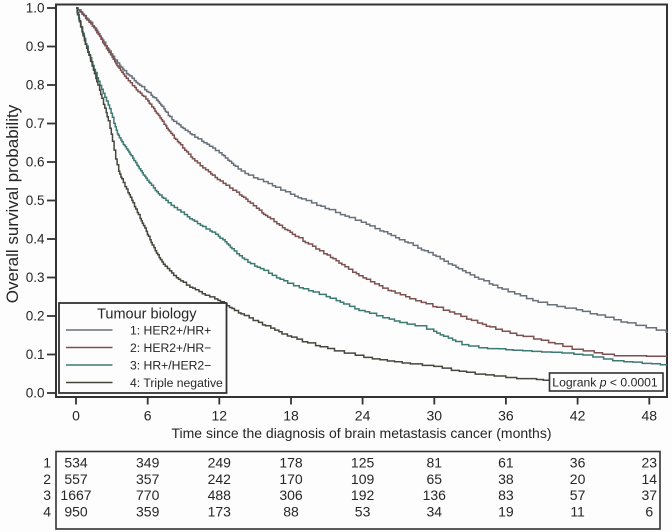 The image size is (672, 532). Describe the element at coordinates (35, 393) in the screenshot. I see `svg-text: 0.0` at that location.